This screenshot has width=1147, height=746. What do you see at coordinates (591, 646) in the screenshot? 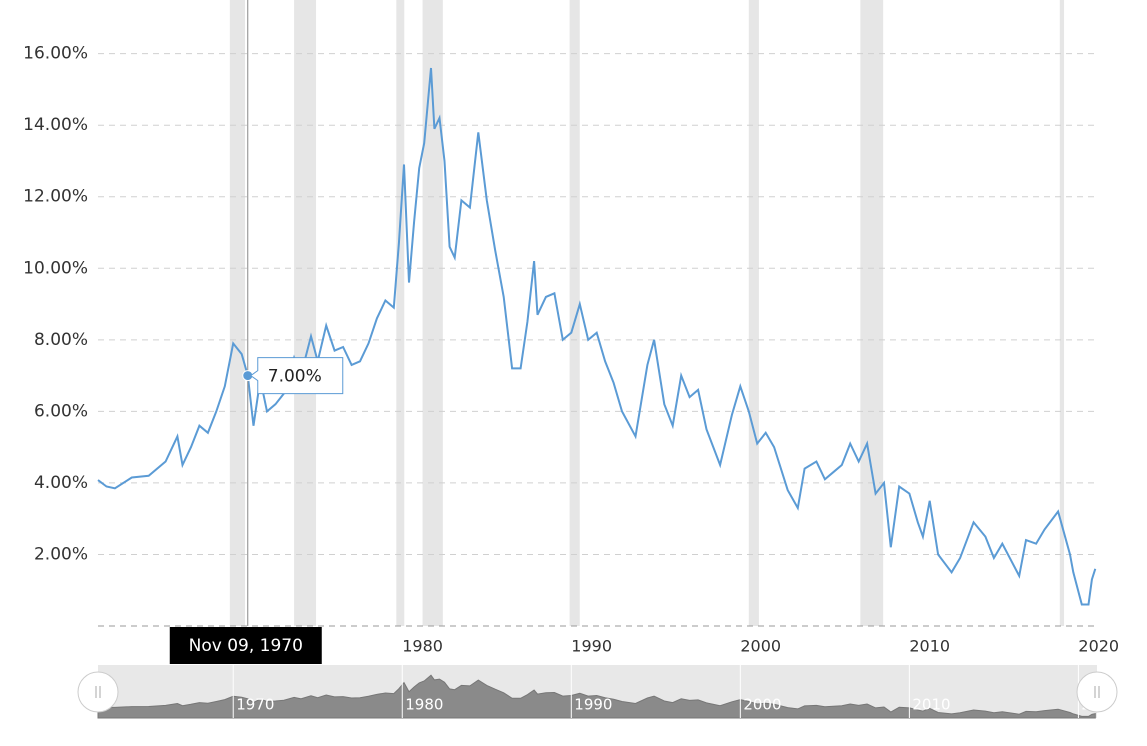
I see `x-tick-label: 1990` at bounding box center [591, 646].